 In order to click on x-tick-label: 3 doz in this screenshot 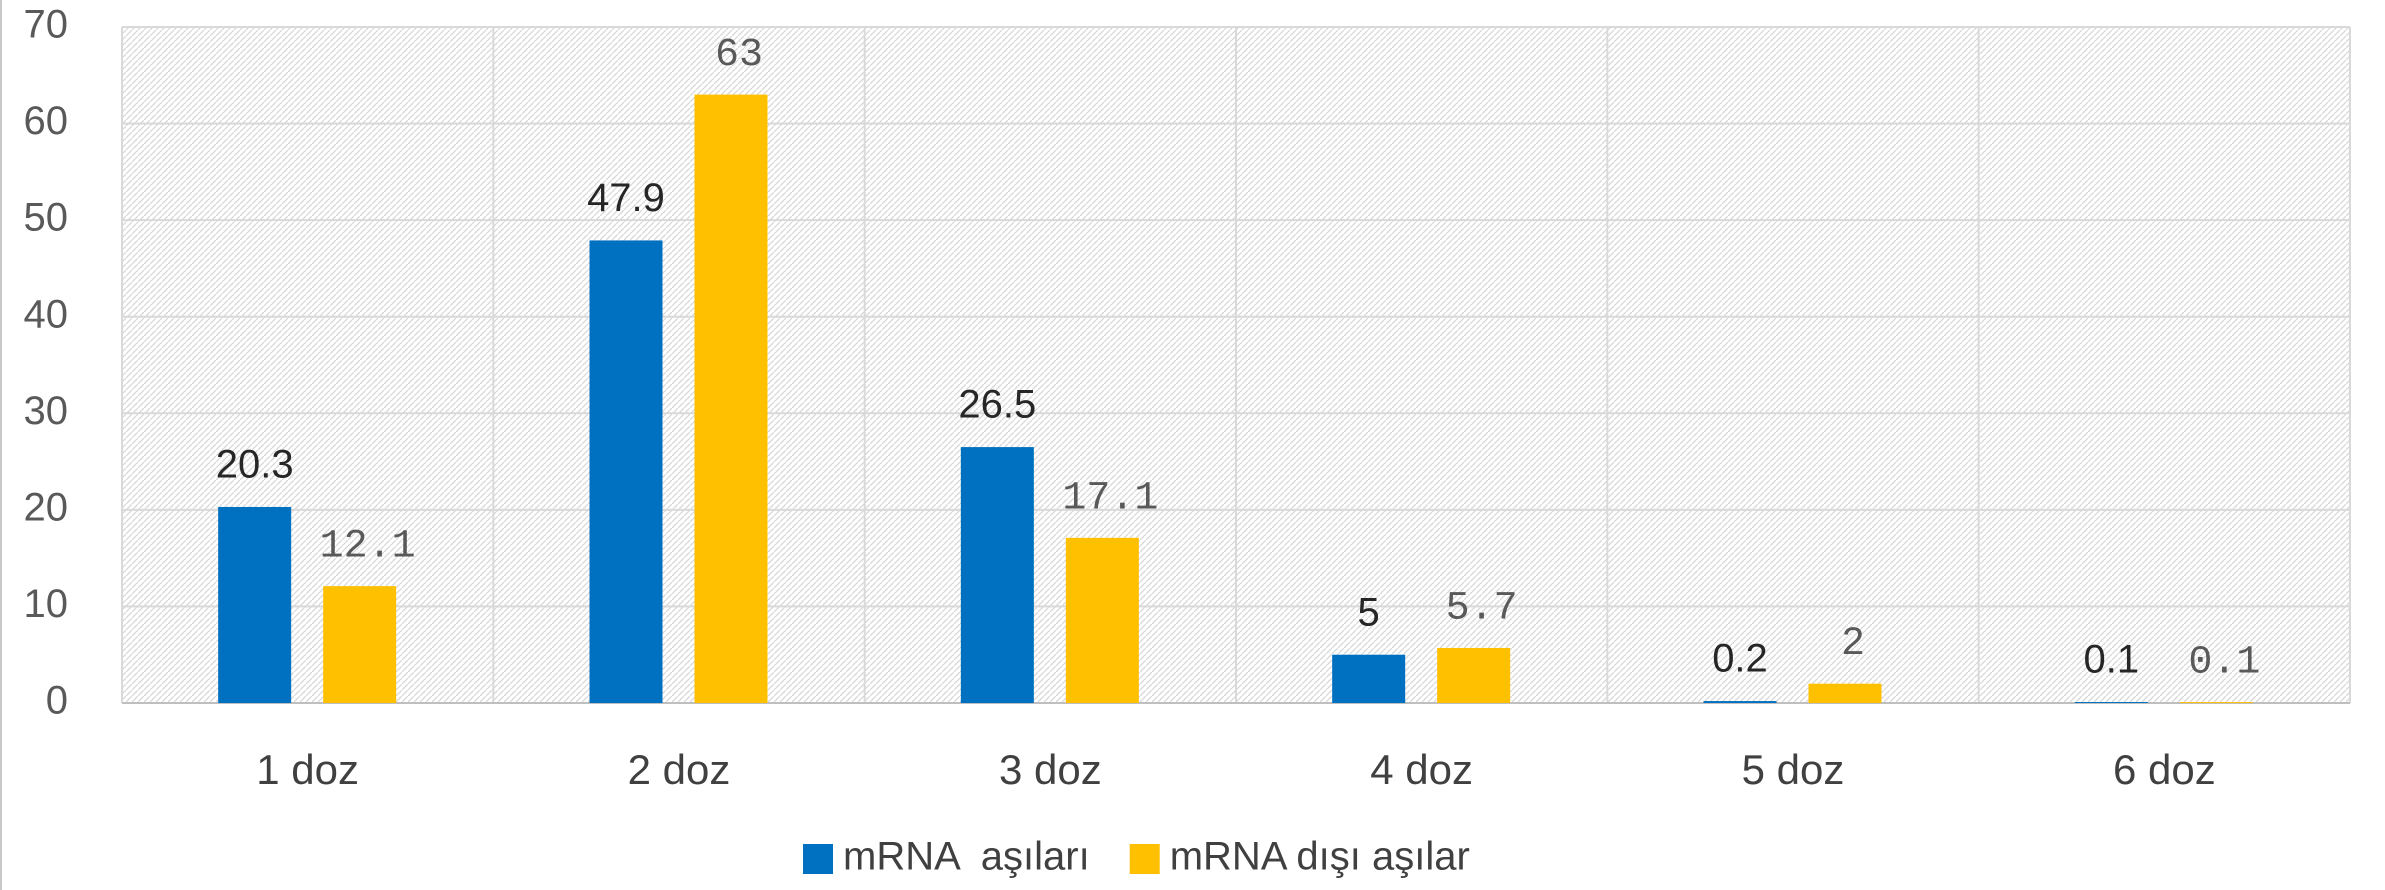, I will do `click(1050, 769)`.